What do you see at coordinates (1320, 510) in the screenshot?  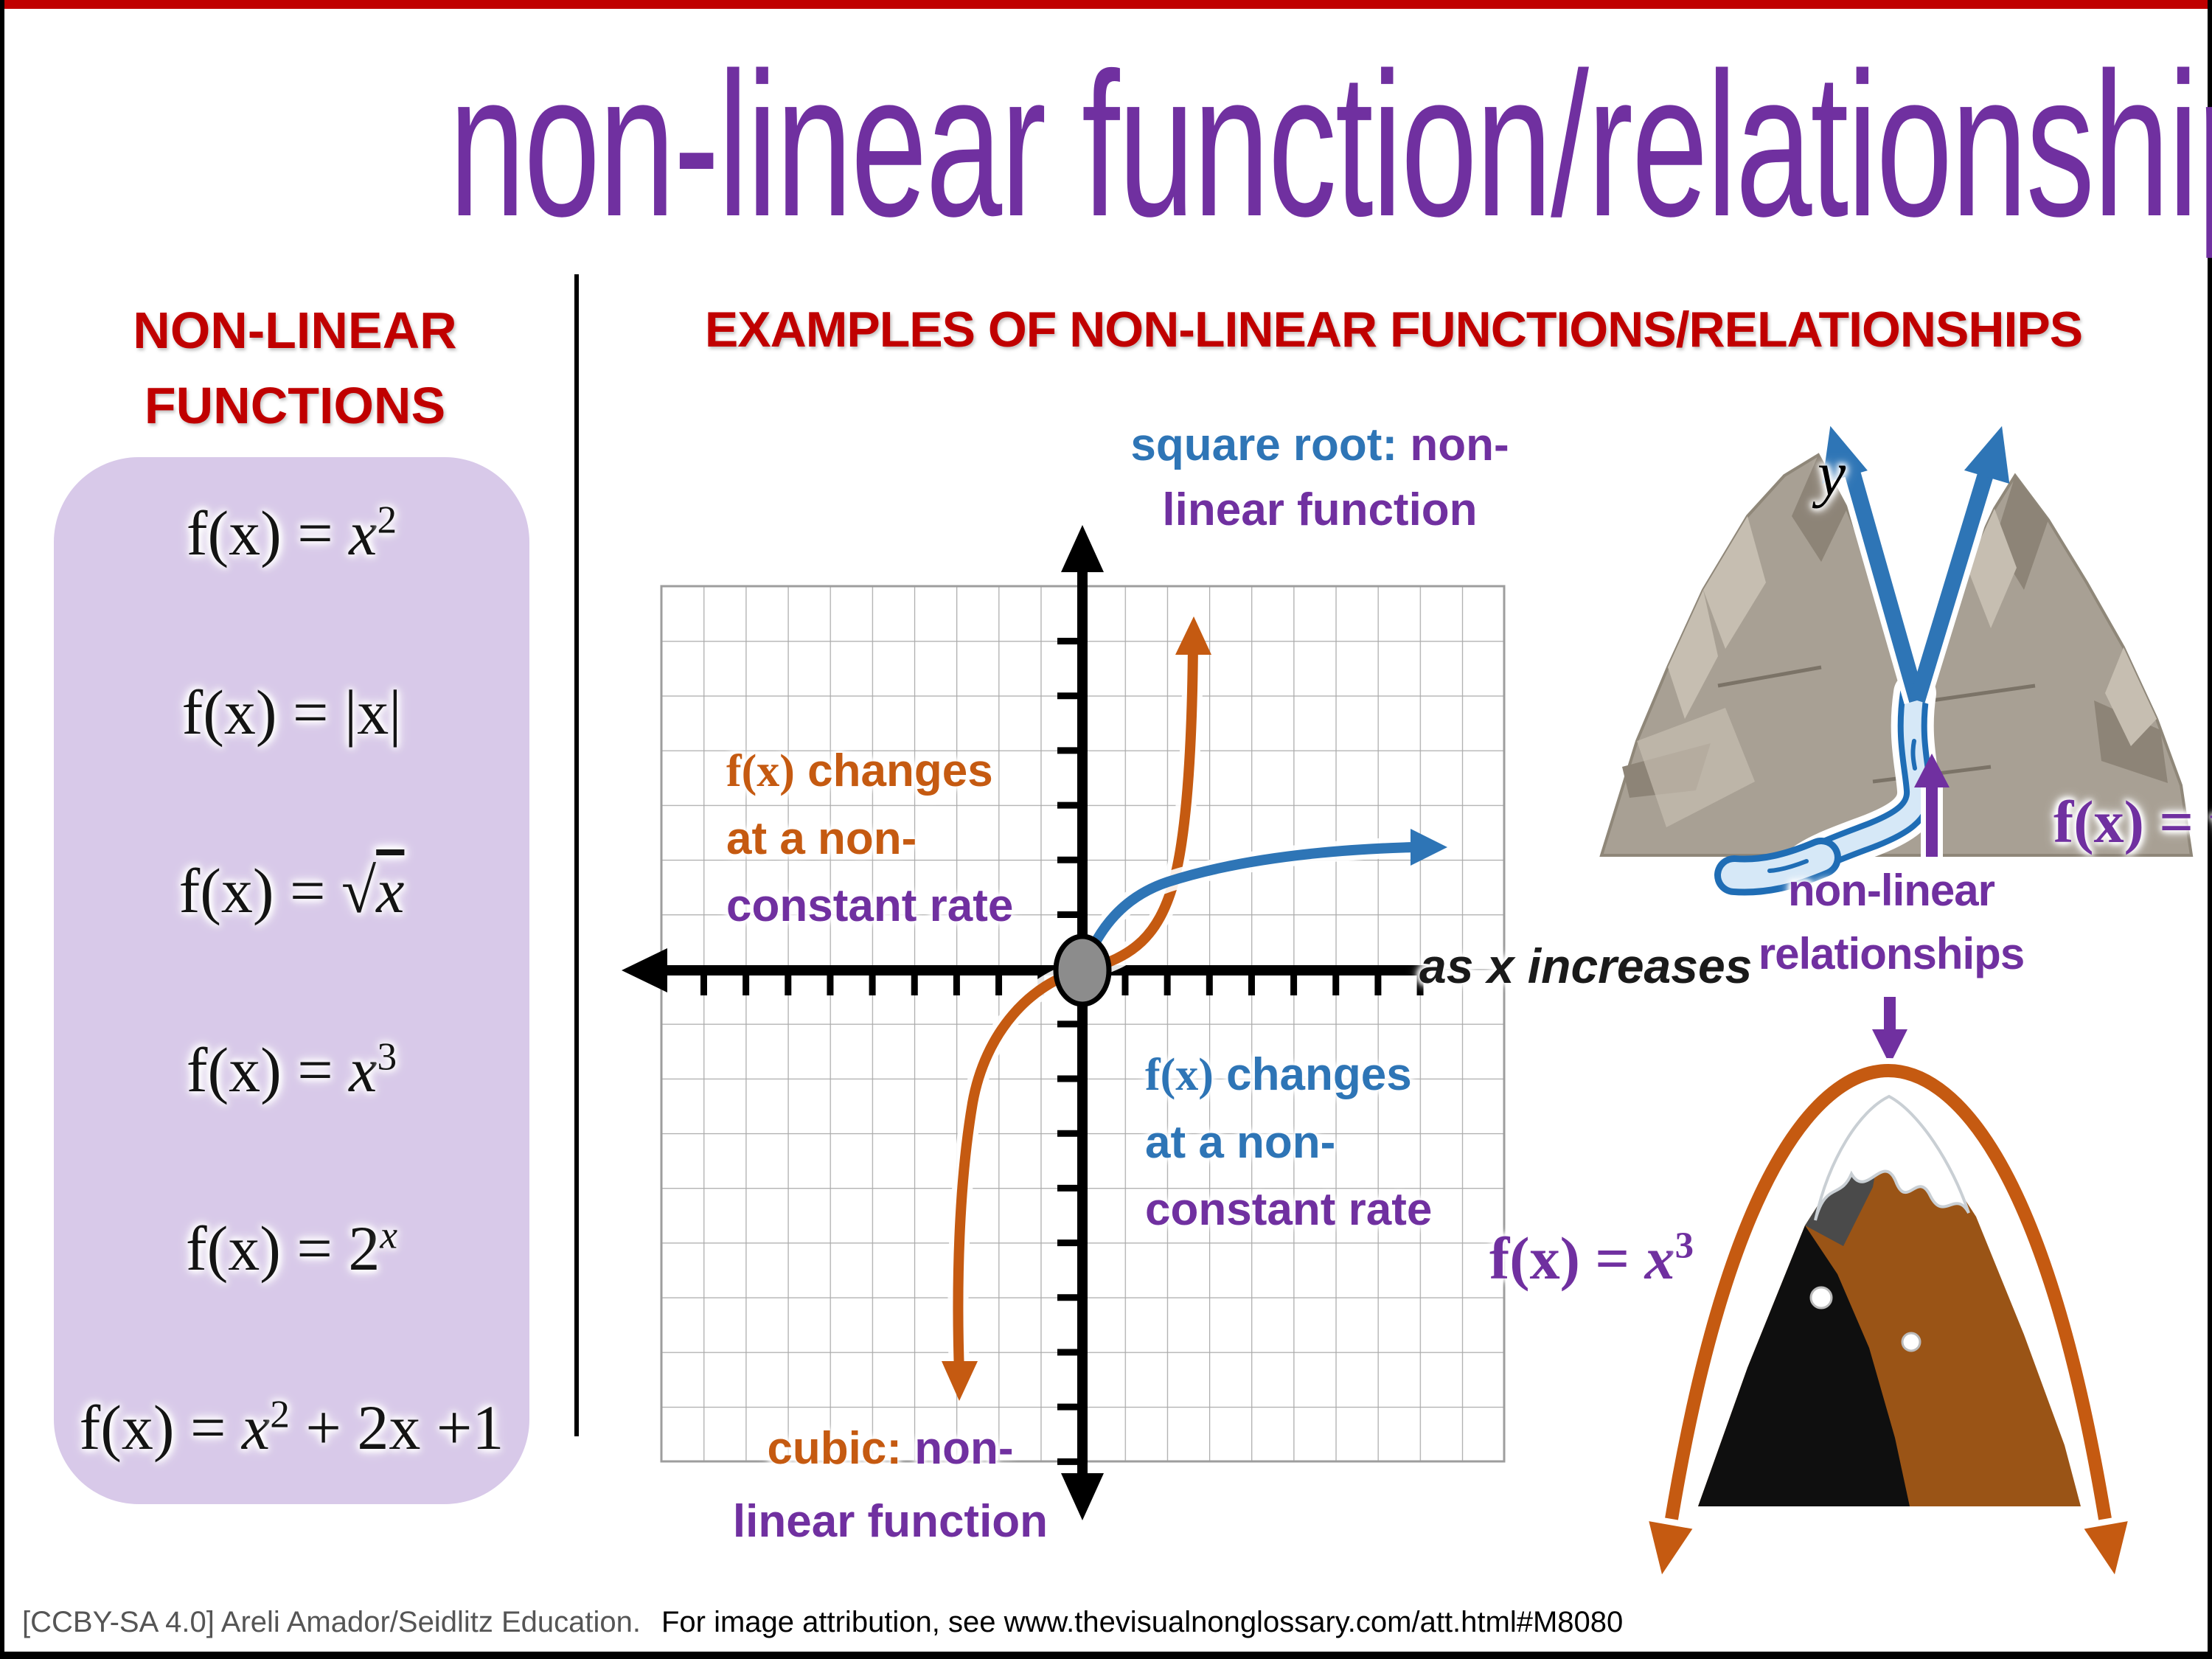 I see `sqrt-label-line2: linear function` at bounding box center [1320, 510].